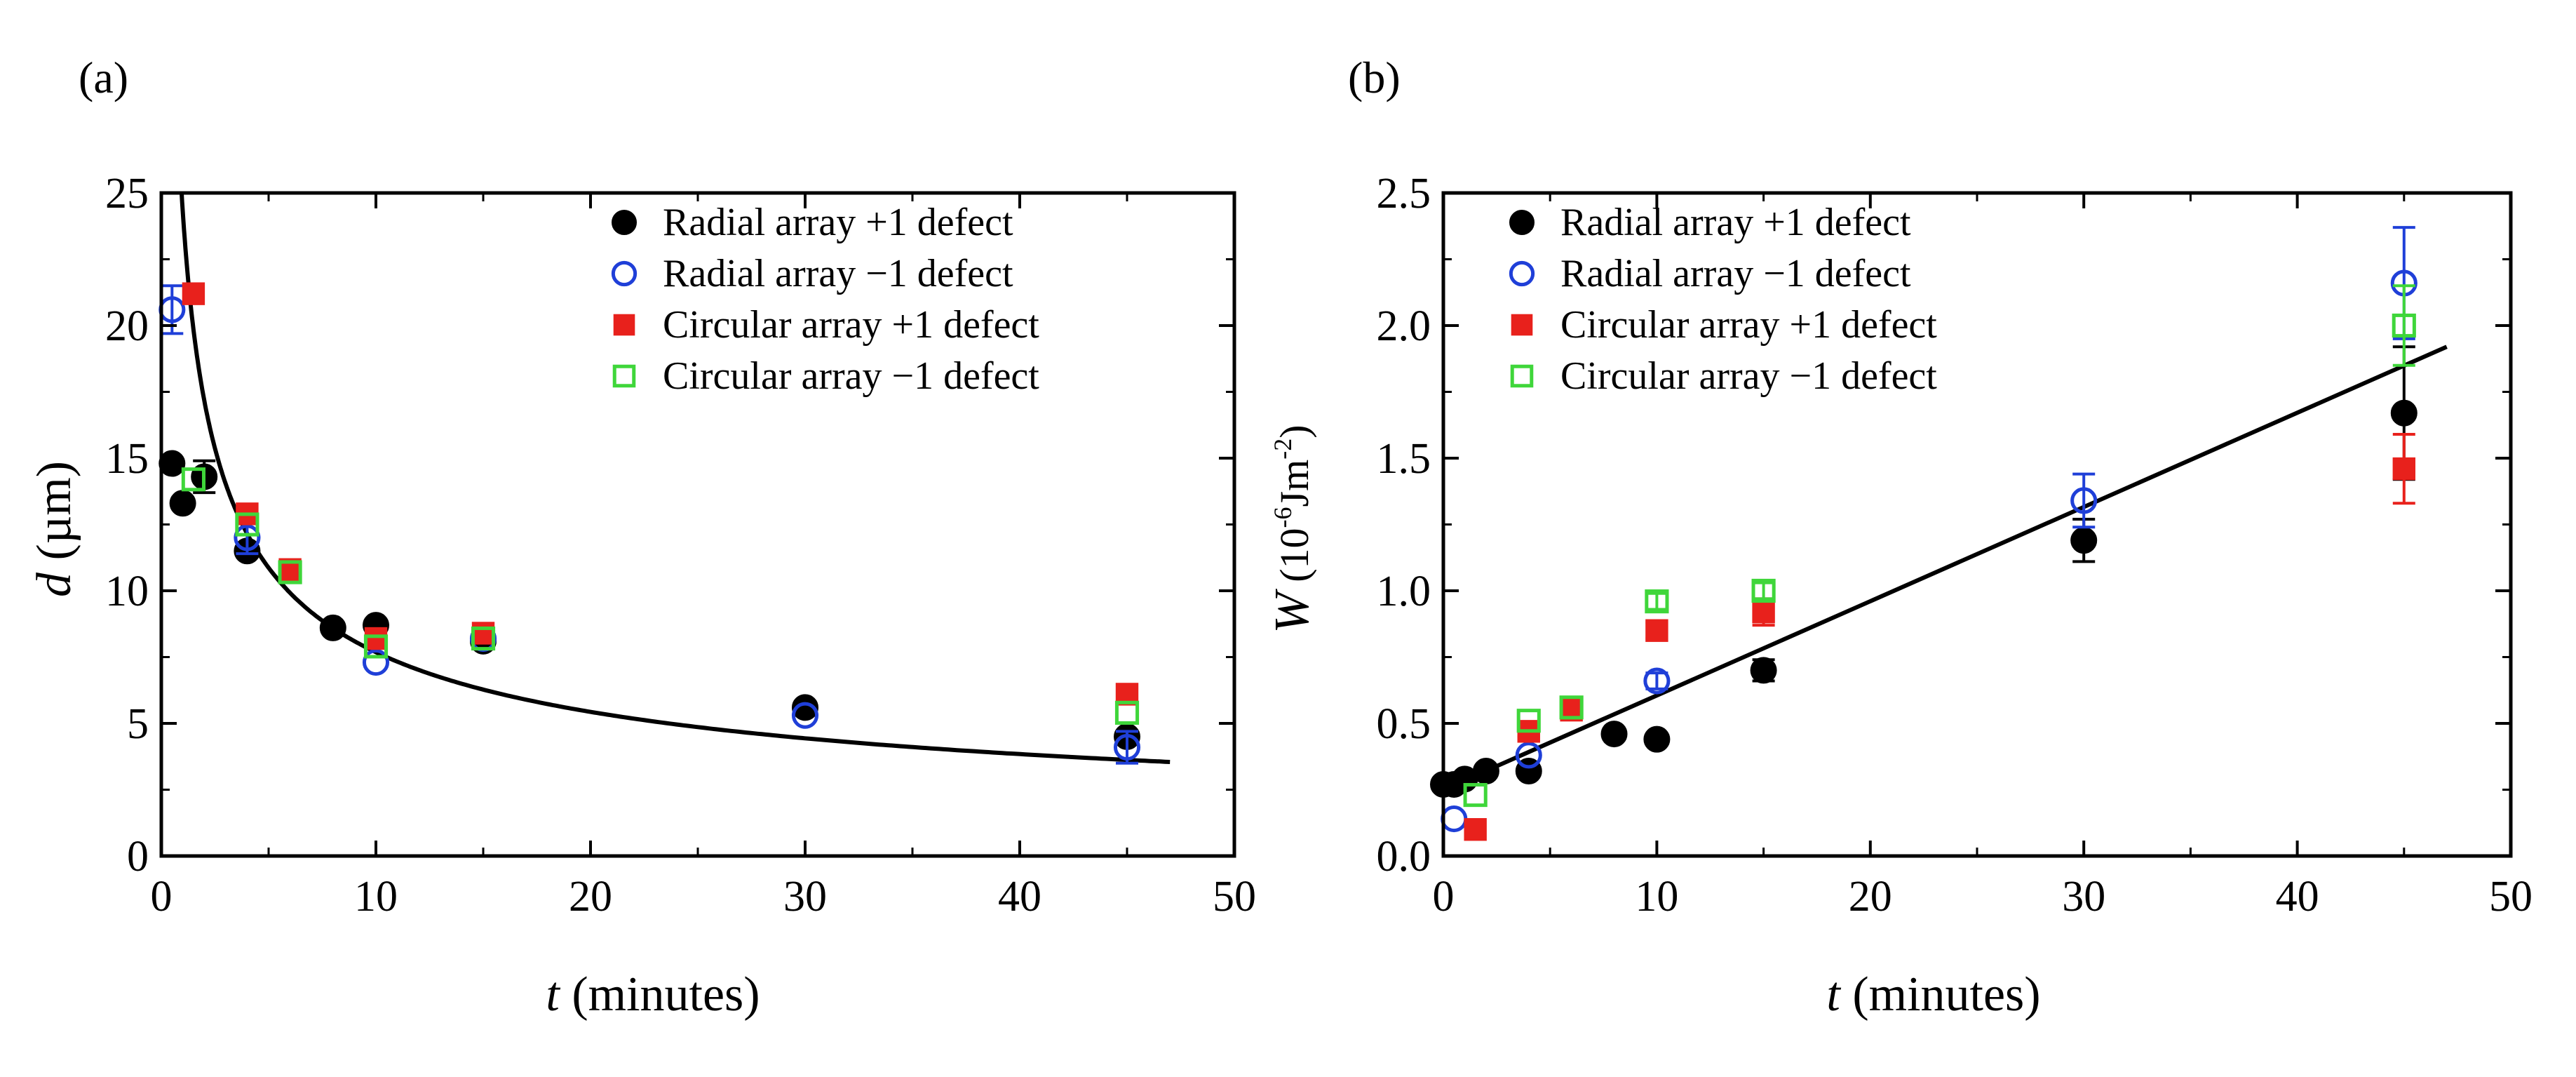 The height and width of the screenshot is (1077, 2576). I want to click on series-circular-plus1, so click(1939, 636).